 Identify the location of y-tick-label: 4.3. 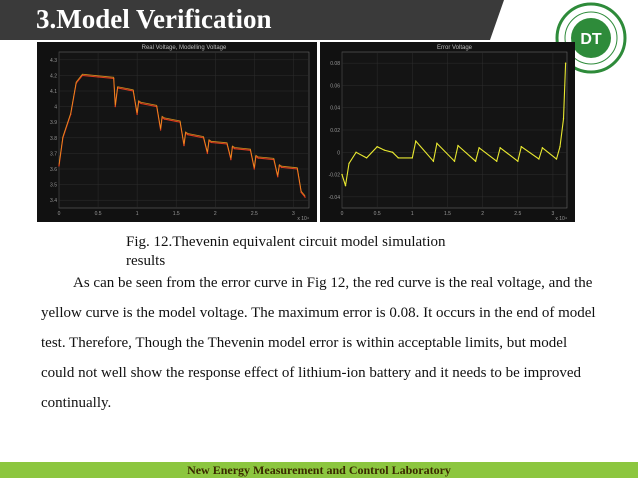
(53, 61).